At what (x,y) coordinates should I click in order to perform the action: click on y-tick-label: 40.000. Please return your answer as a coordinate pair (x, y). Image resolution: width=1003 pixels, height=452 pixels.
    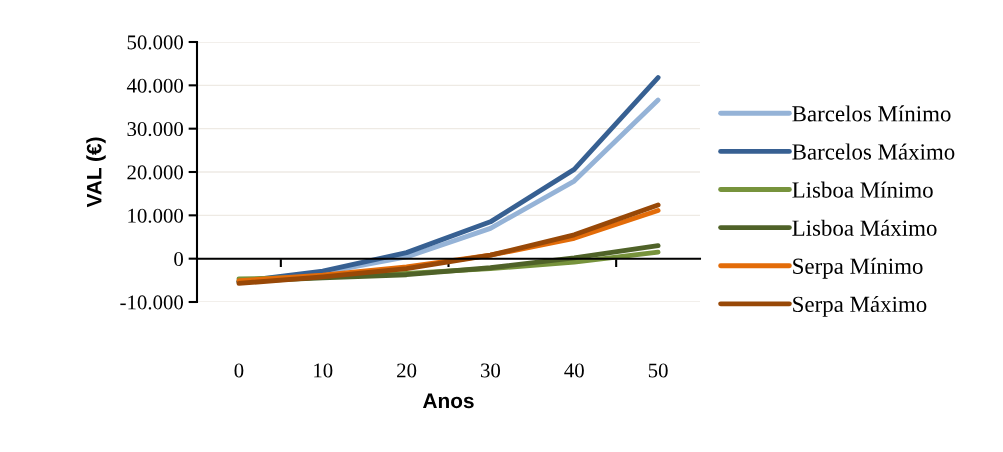
    Looking at the image, I should click on (155, 85).